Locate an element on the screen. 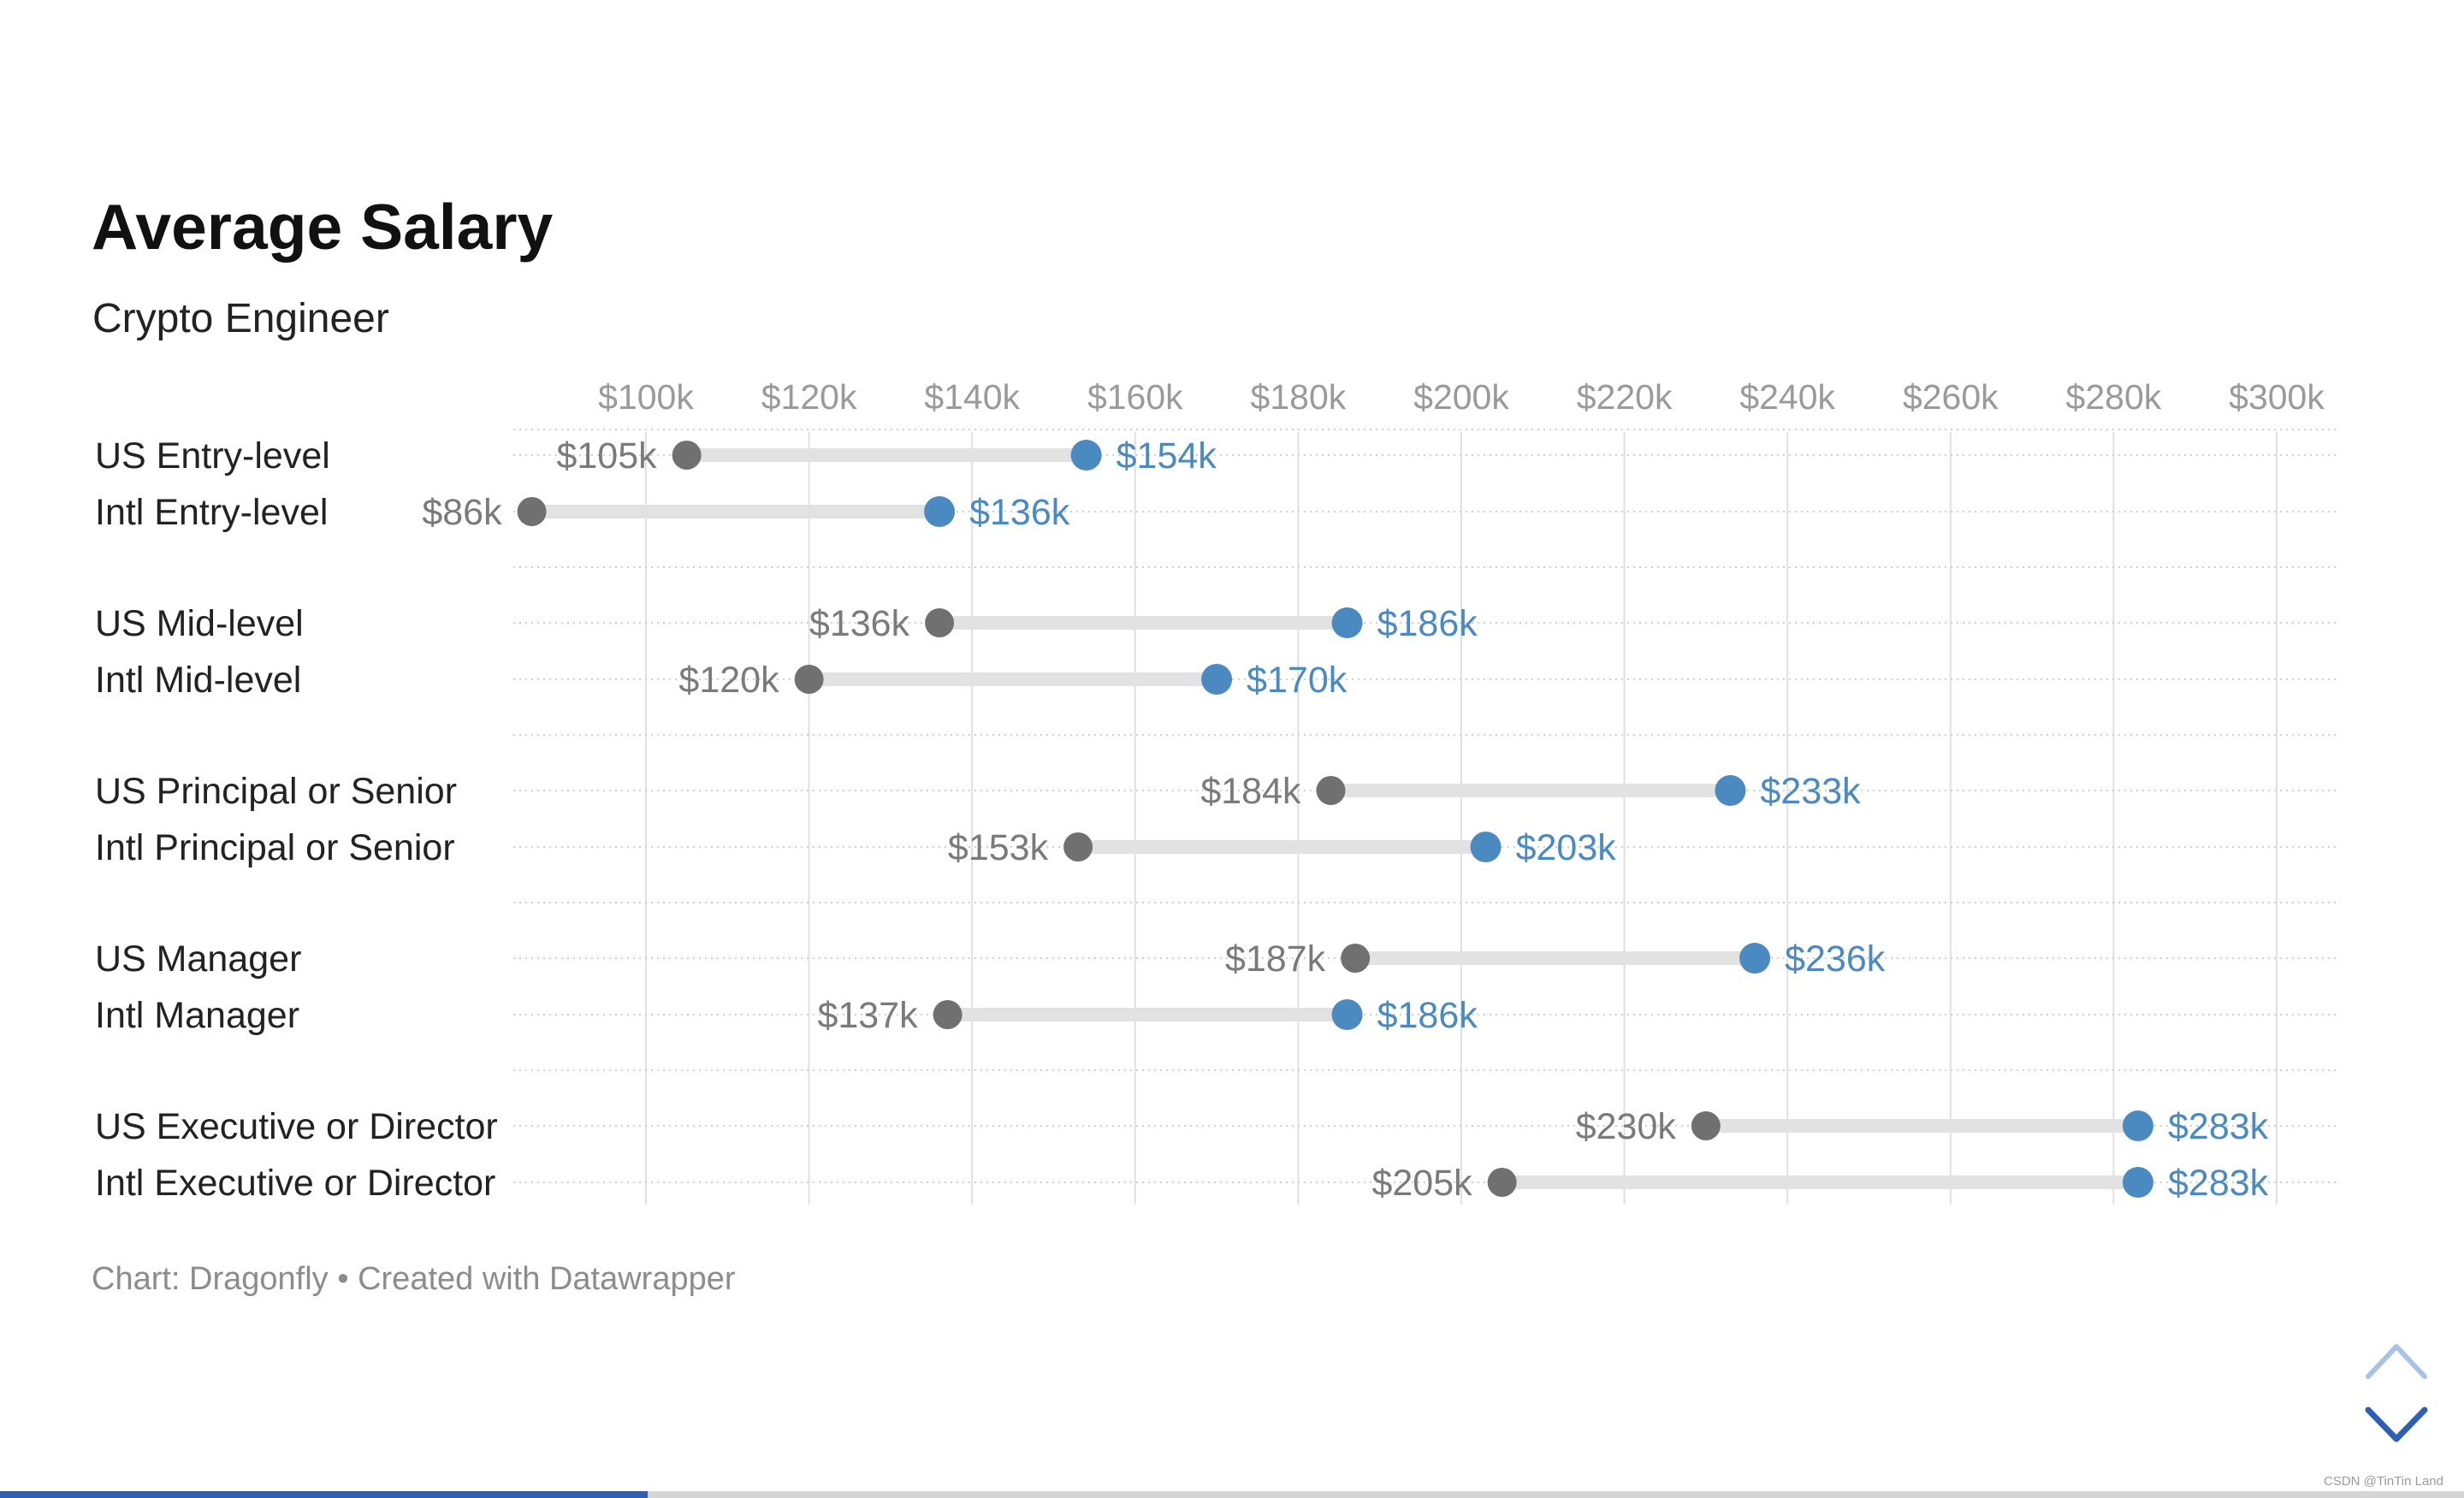 Image resolution: width=2464 pixels, height=1498 pixels. high-value-label: $136k is located at coordinates (1019, 512).